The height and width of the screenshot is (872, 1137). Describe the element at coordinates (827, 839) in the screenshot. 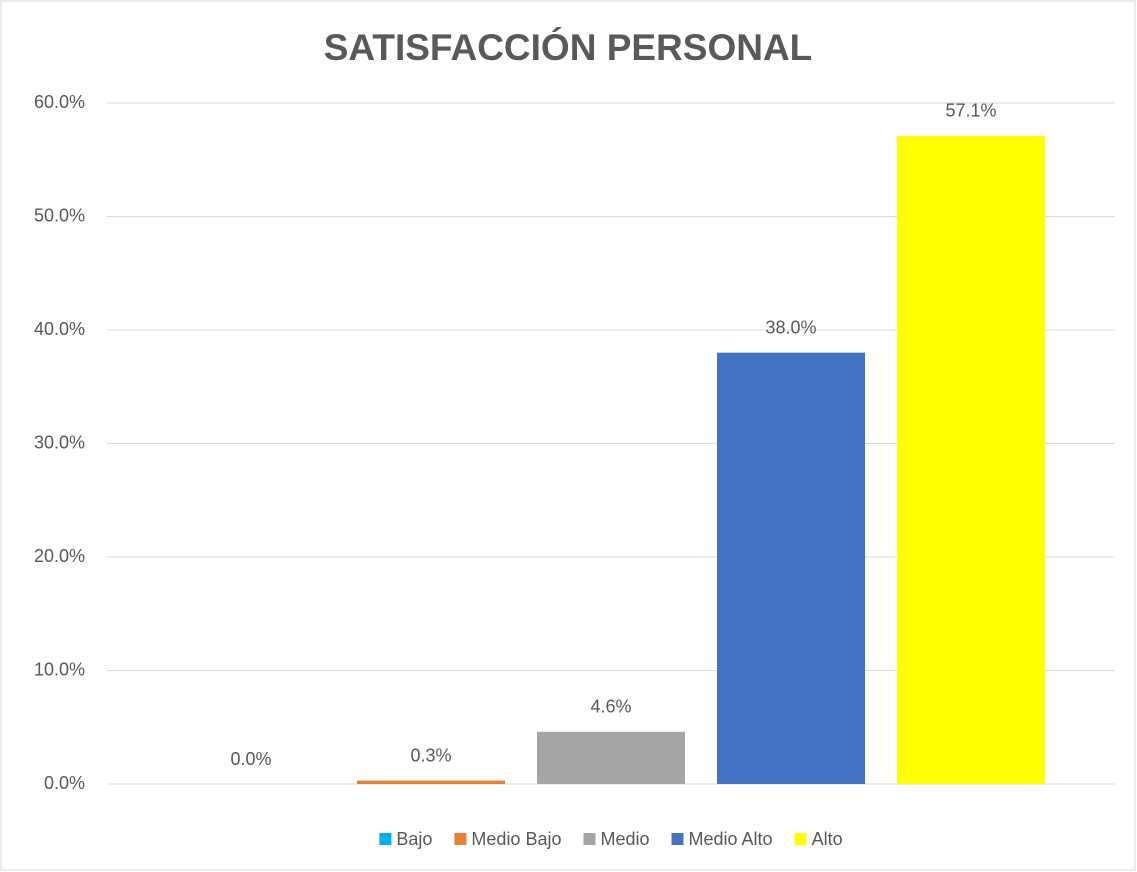

I see `legend-label: Alto` at that location.